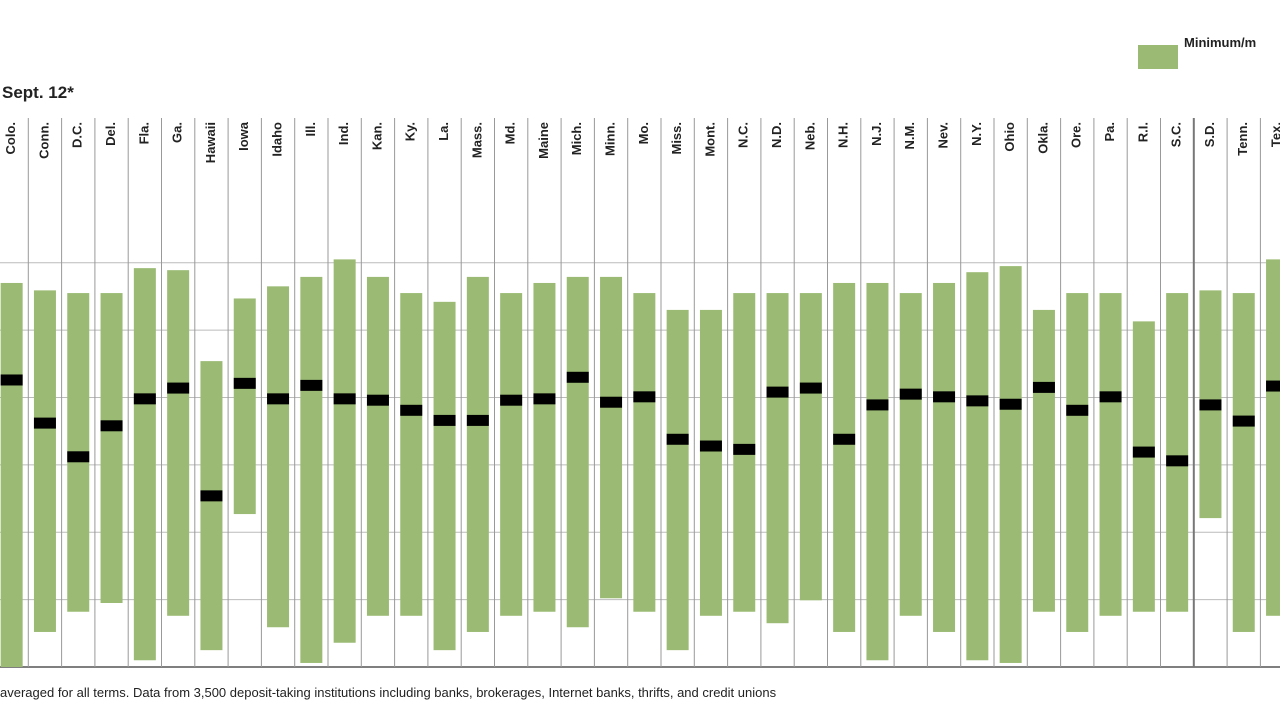  I want to click on category-label: Tex., so click(1274, 134).